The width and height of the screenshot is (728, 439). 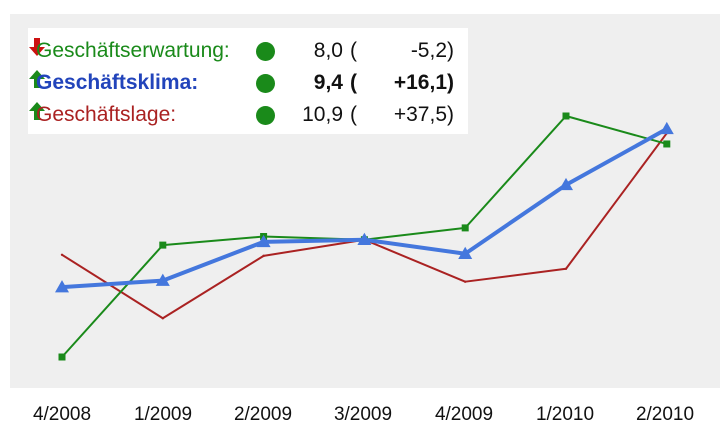 What do you see at coordinates (565, 414) in the screenshot?
I see `x-tick-label: 1/2010` at bounding box center [565, 414].